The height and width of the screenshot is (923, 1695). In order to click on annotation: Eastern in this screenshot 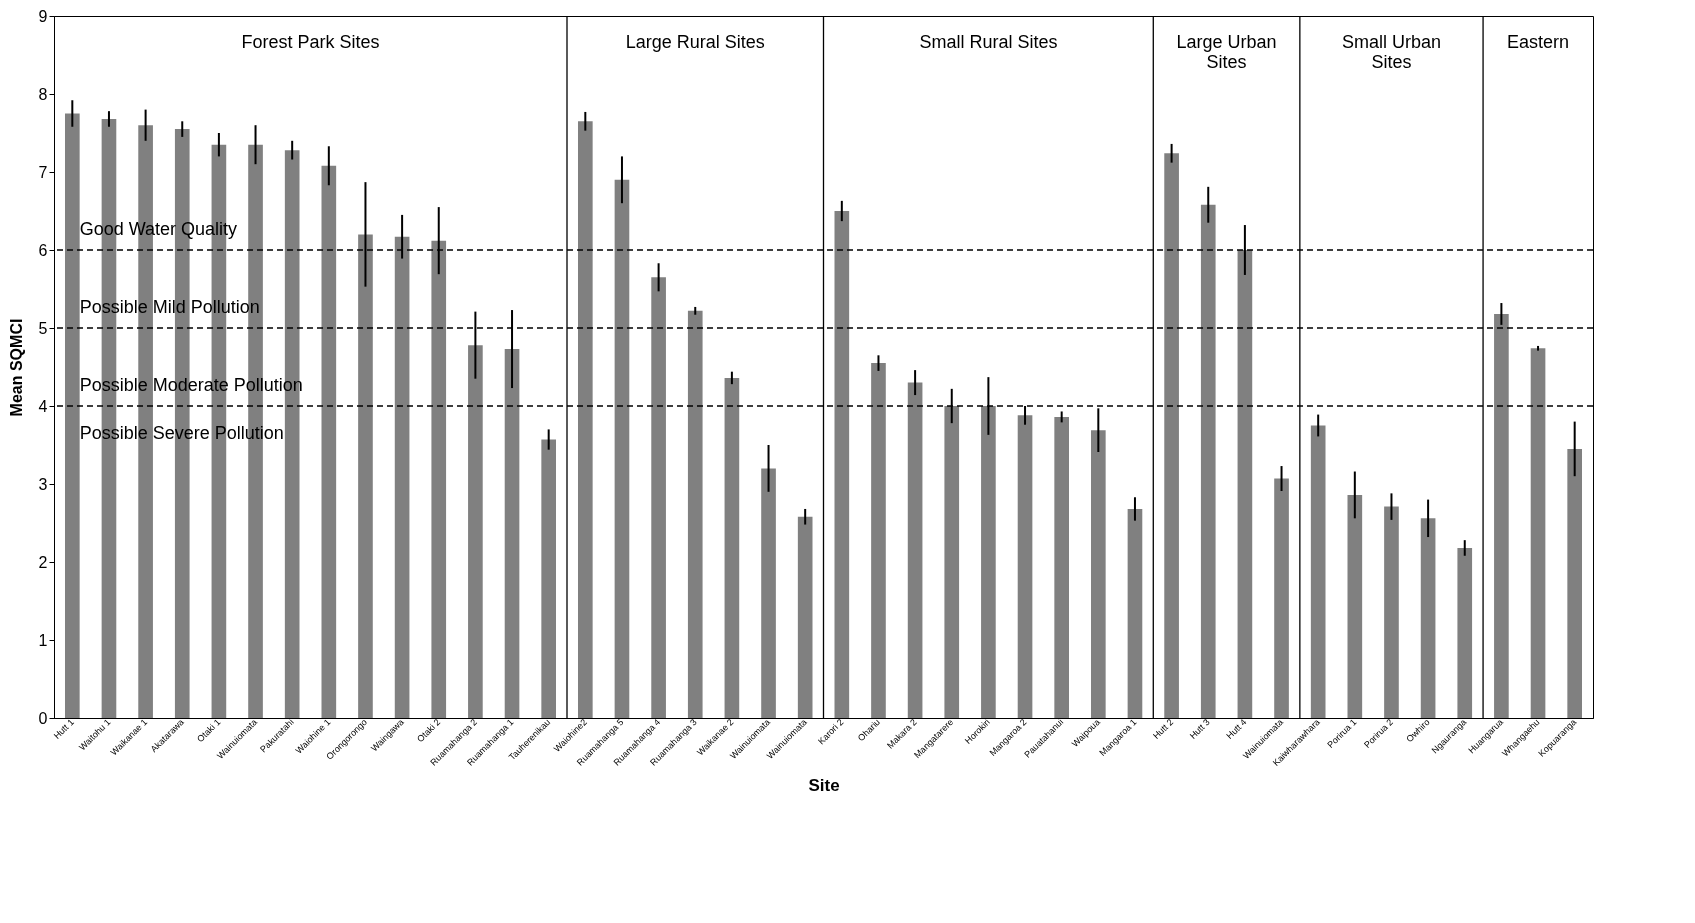, I will do `click(1538, 42)`.